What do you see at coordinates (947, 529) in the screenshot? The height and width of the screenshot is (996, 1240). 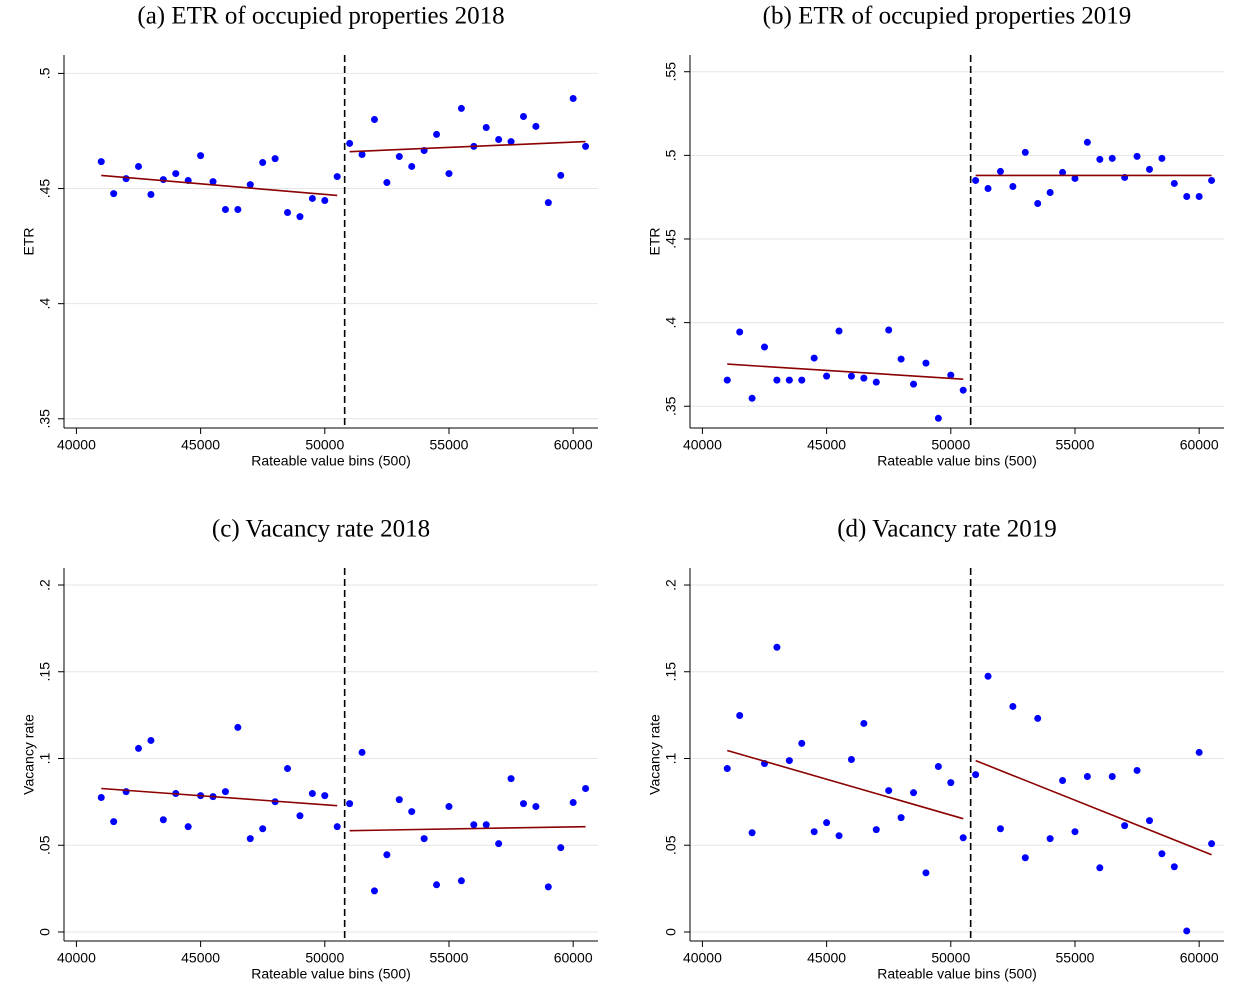 I see `panel-title: (d) Vacancy rate 2019` at bounding box center [947, 529].